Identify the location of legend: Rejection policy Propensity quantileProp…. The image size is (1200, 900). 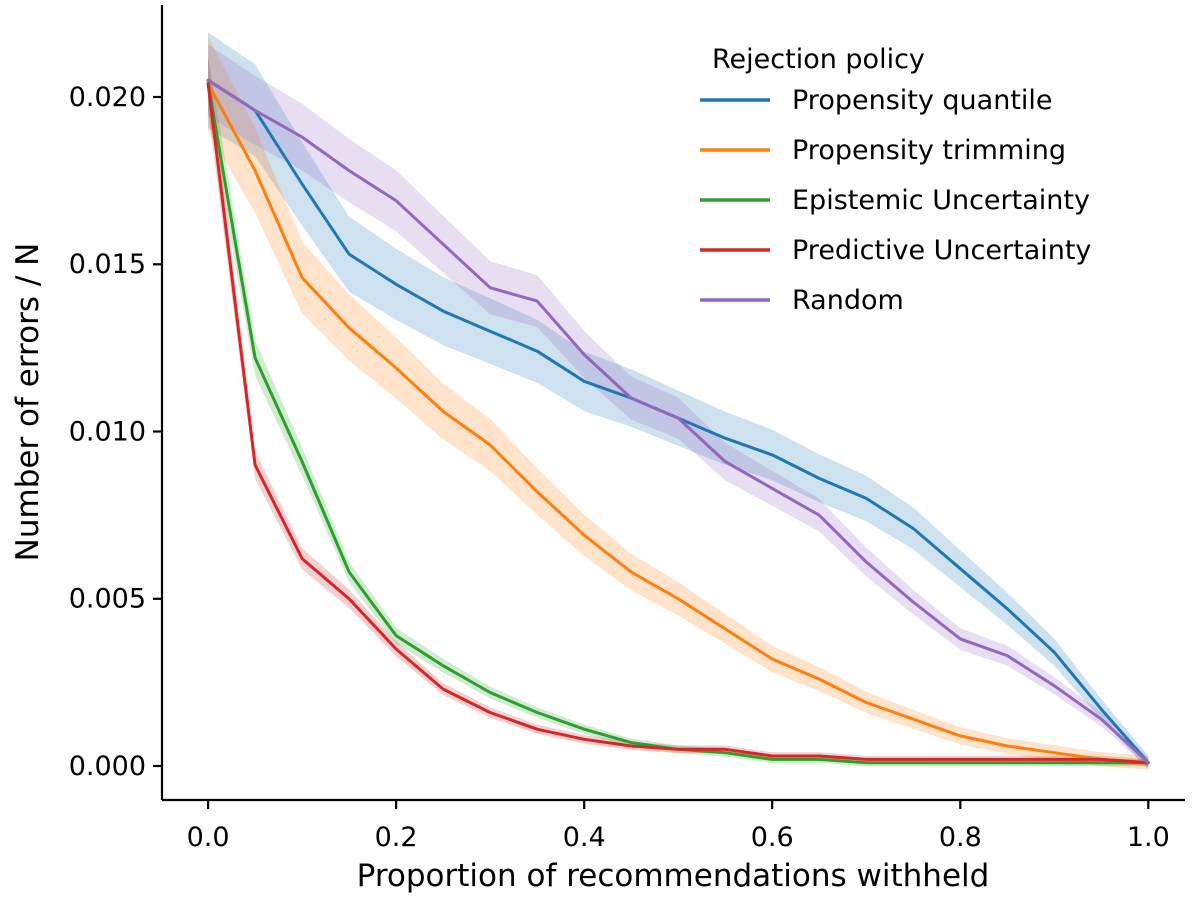
(895, 180).